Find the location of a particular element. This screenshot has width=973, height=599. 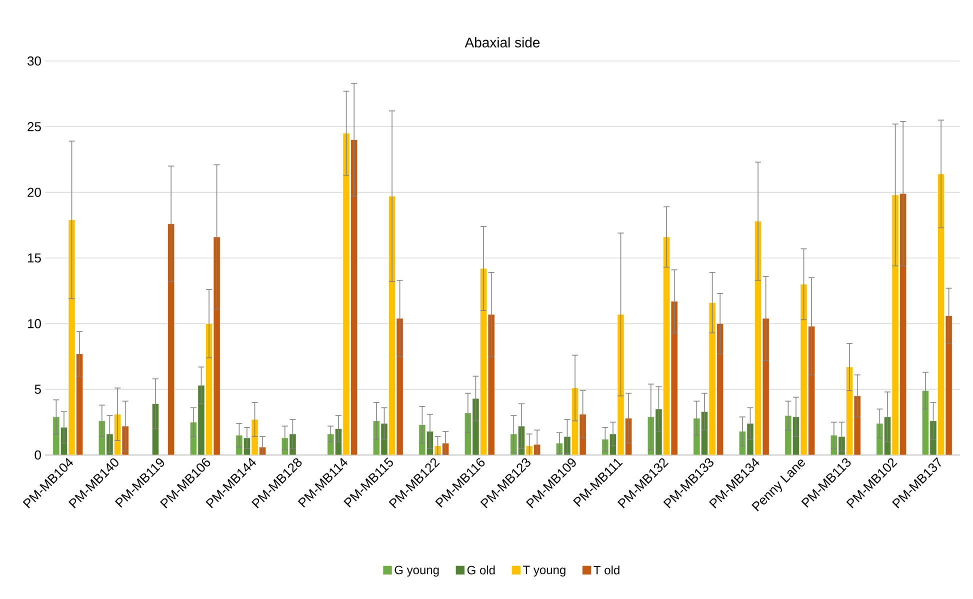

legend-label: T young is located at coordinates (544, 571).